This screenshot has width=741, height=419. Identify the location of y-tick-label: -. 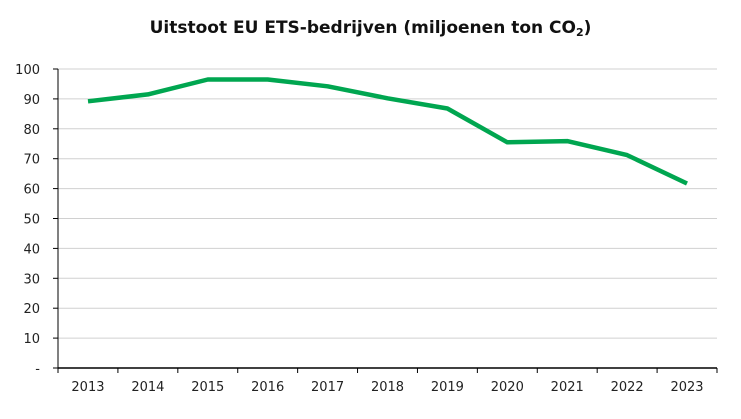
(37, 369).